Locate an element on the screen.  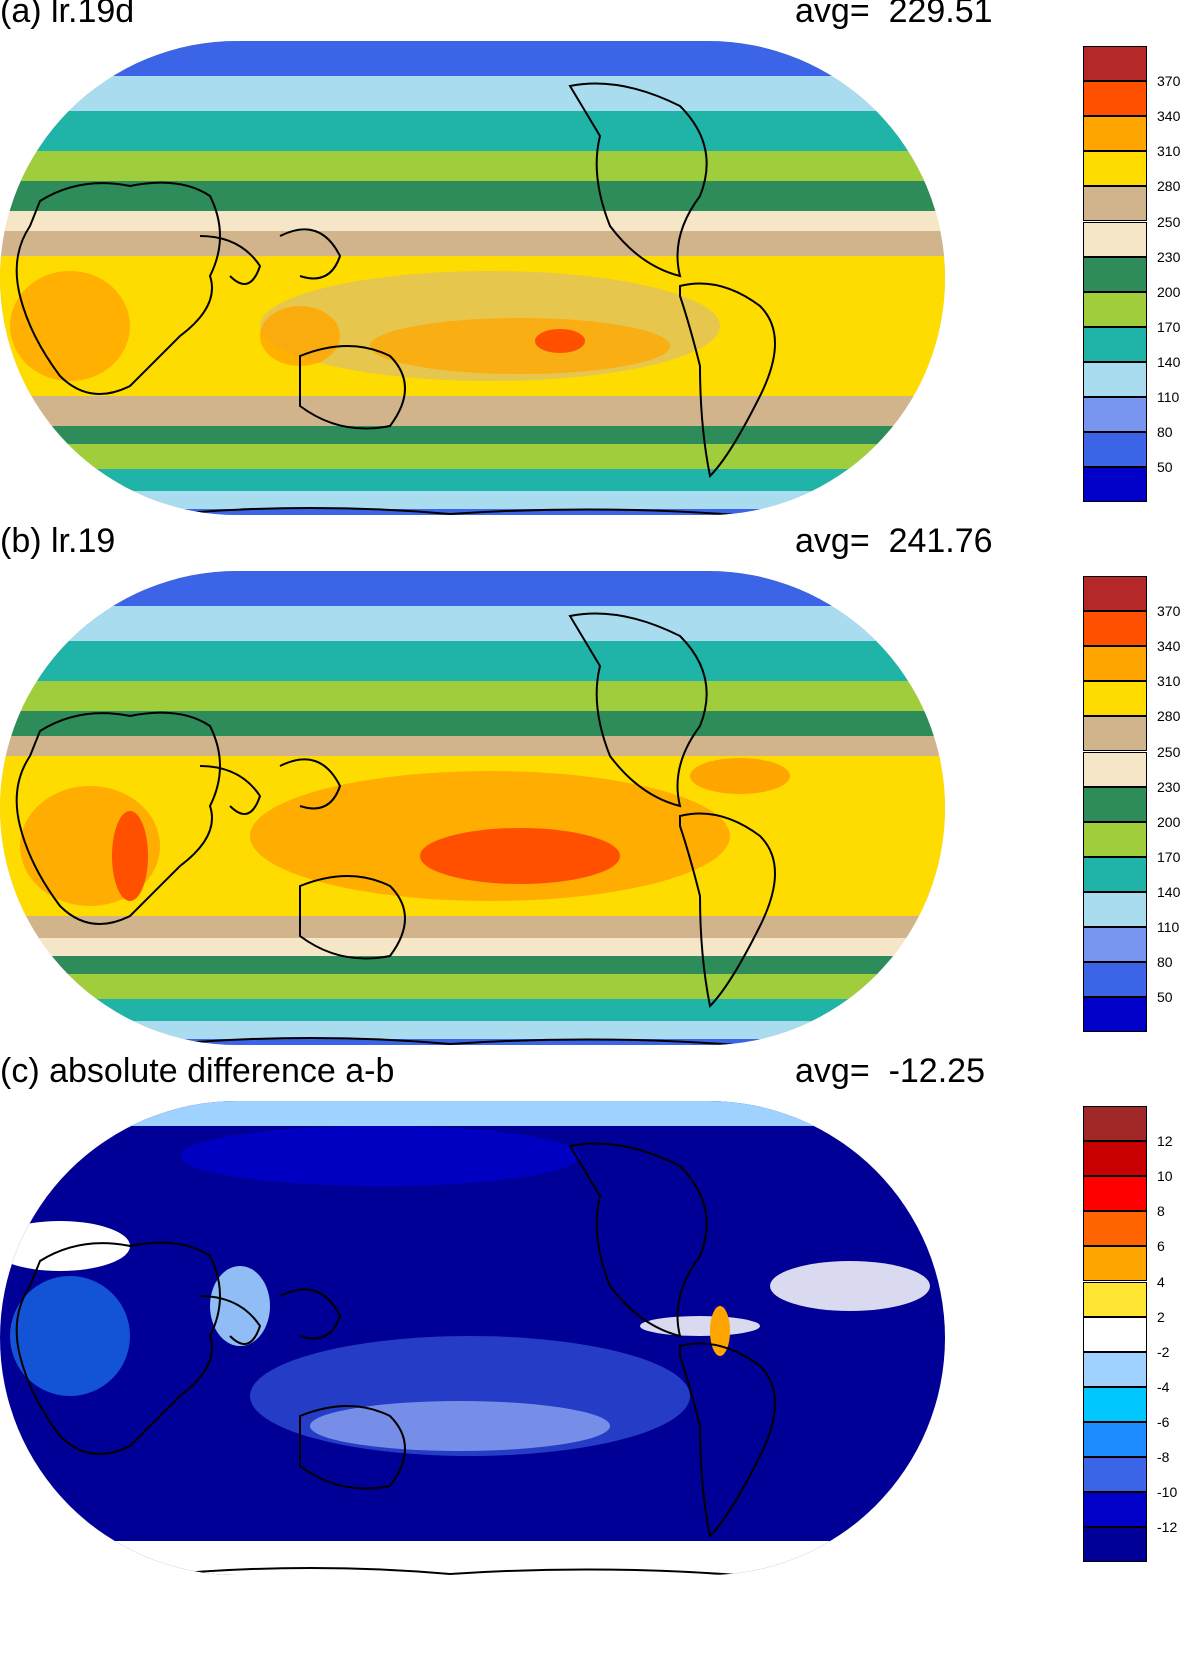
panel-average: avg= -12.25 is located at coordinates (890, 1071).